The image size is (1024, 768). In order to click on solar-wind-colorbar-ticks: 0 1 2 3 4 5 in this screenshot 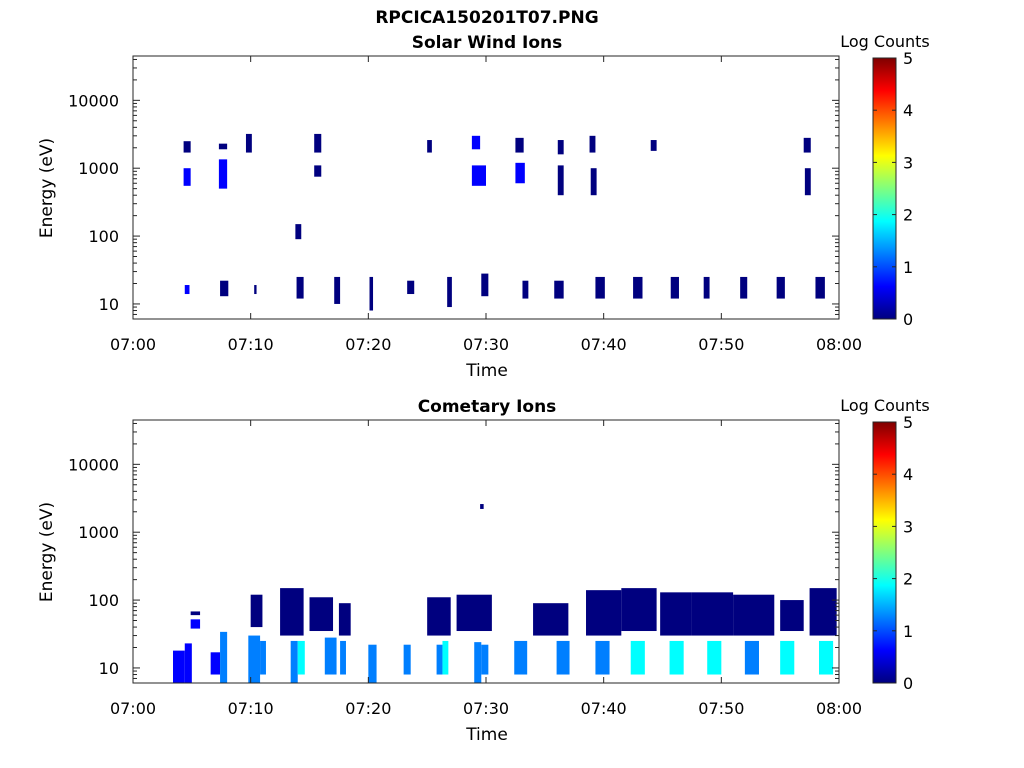, I will do `click(893, 189)`.